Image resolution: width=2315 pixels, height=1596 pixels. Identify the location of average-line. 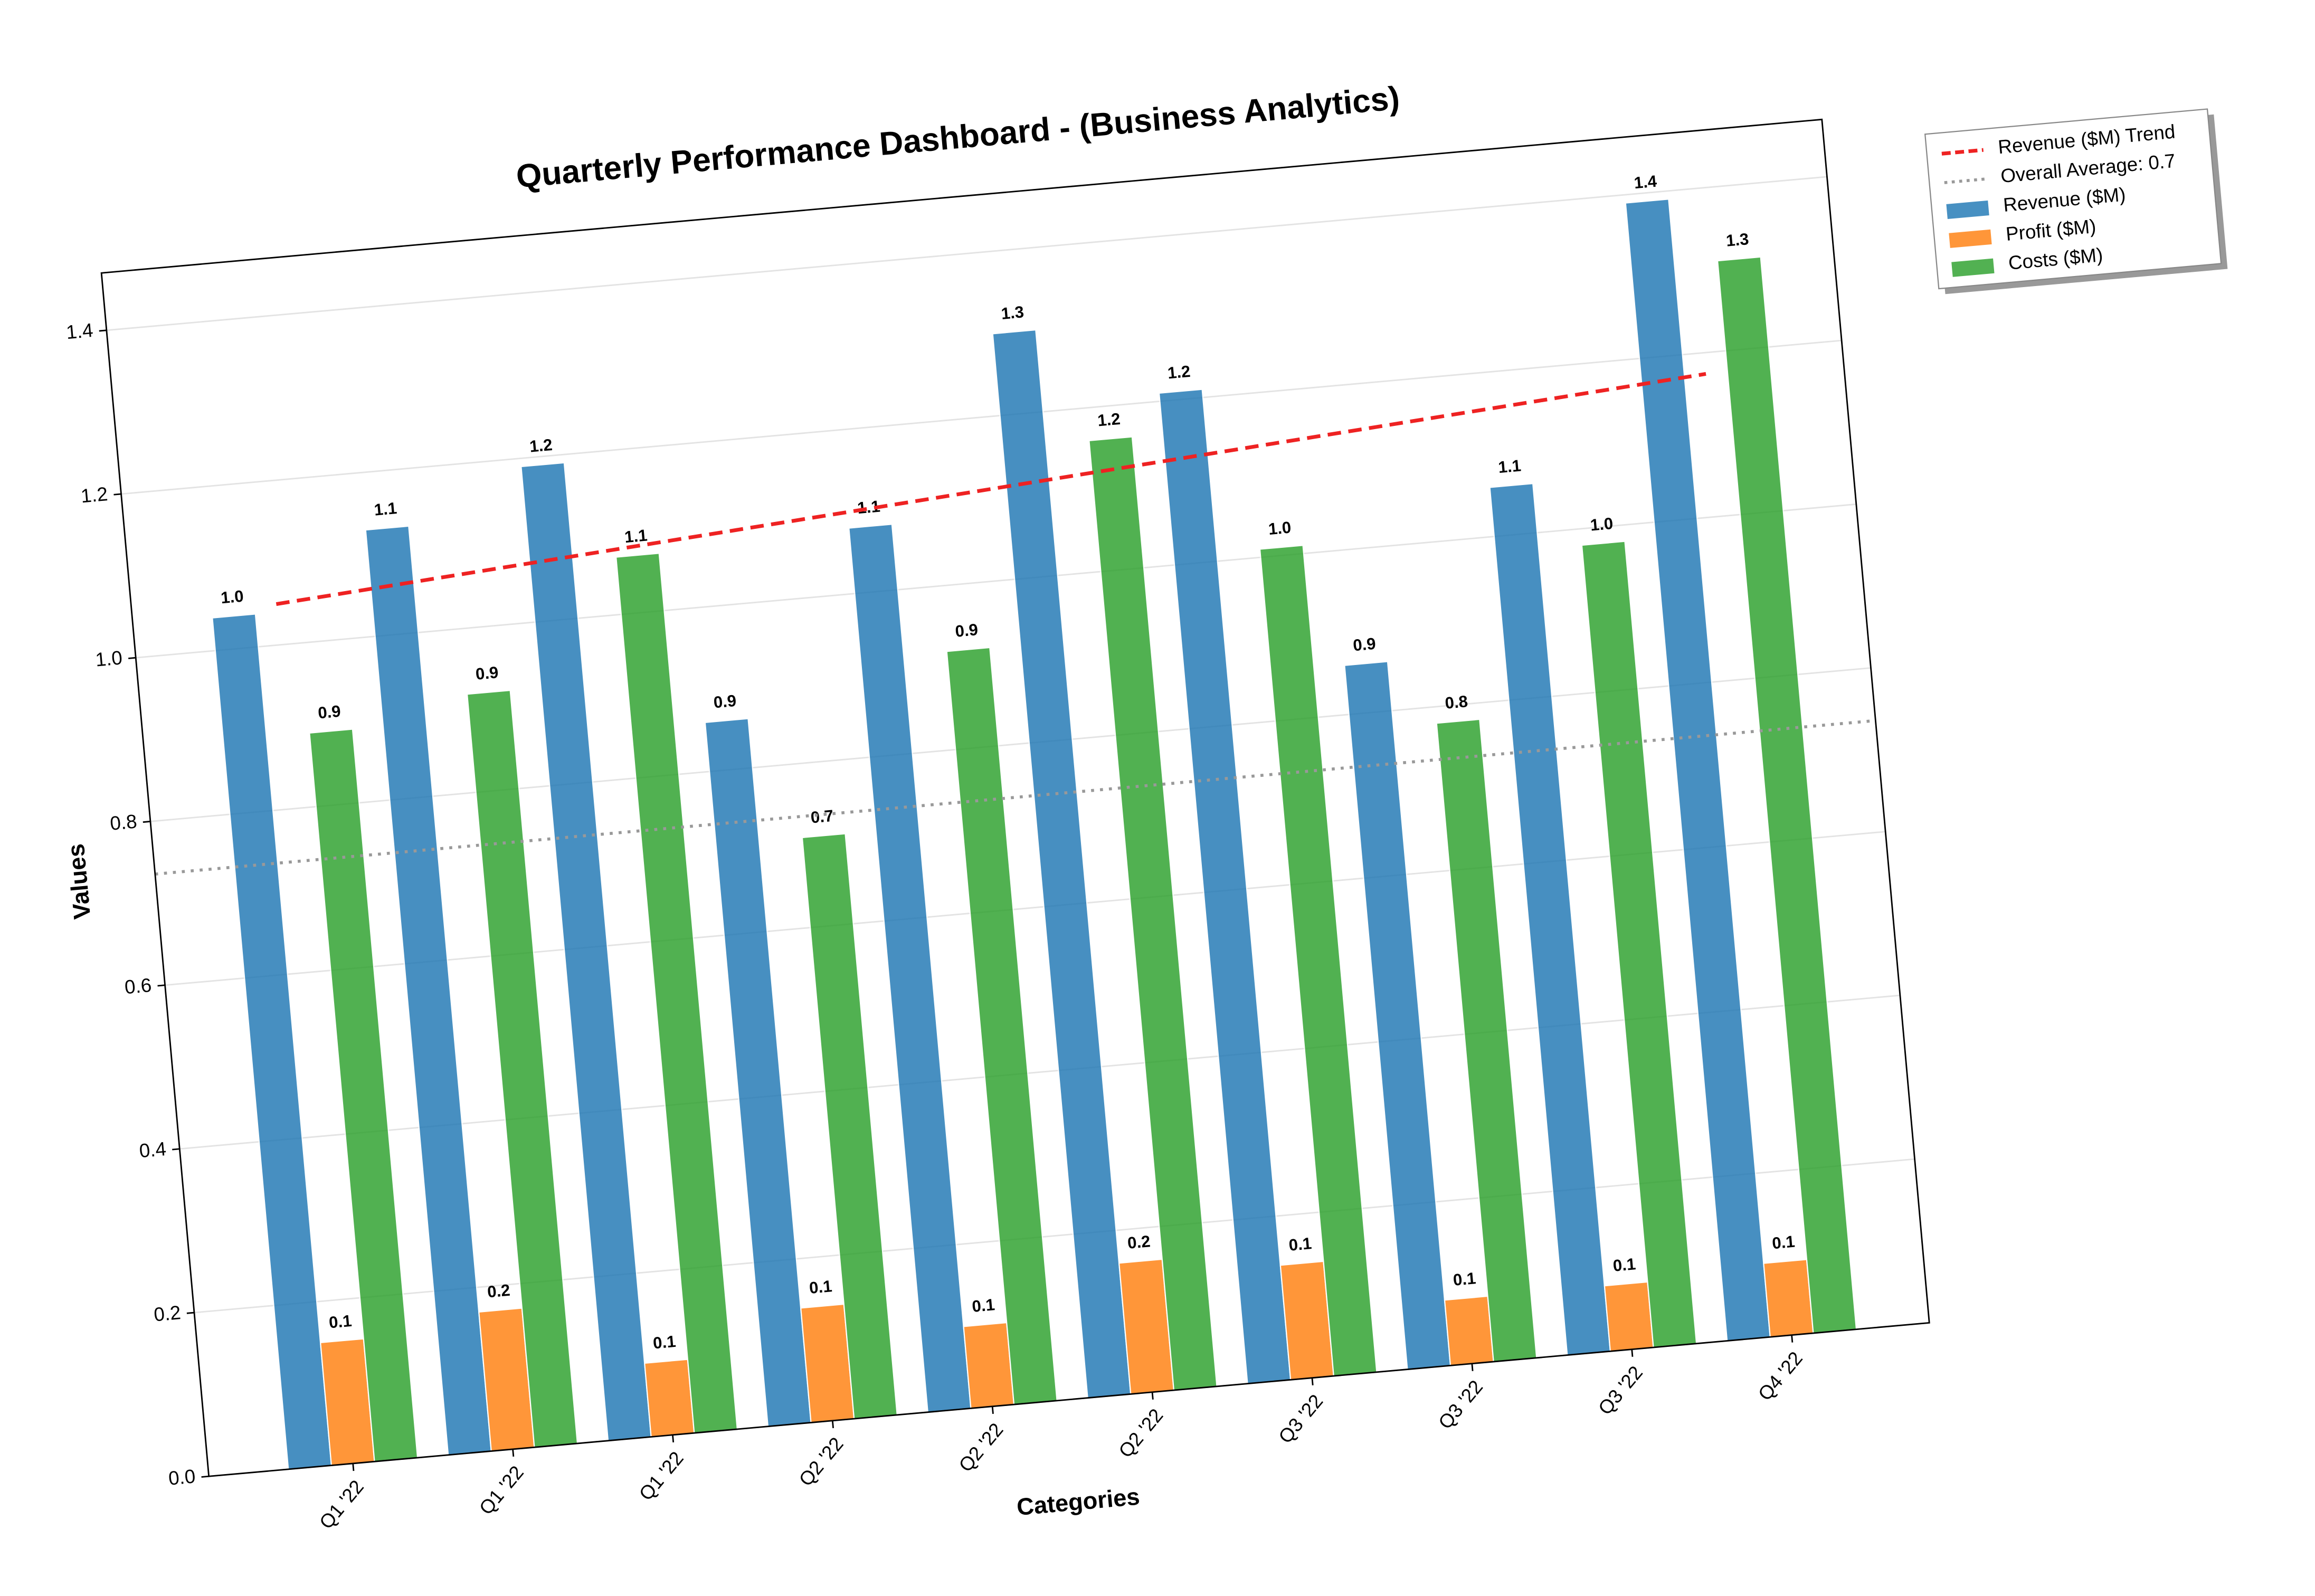
(1015, 797).